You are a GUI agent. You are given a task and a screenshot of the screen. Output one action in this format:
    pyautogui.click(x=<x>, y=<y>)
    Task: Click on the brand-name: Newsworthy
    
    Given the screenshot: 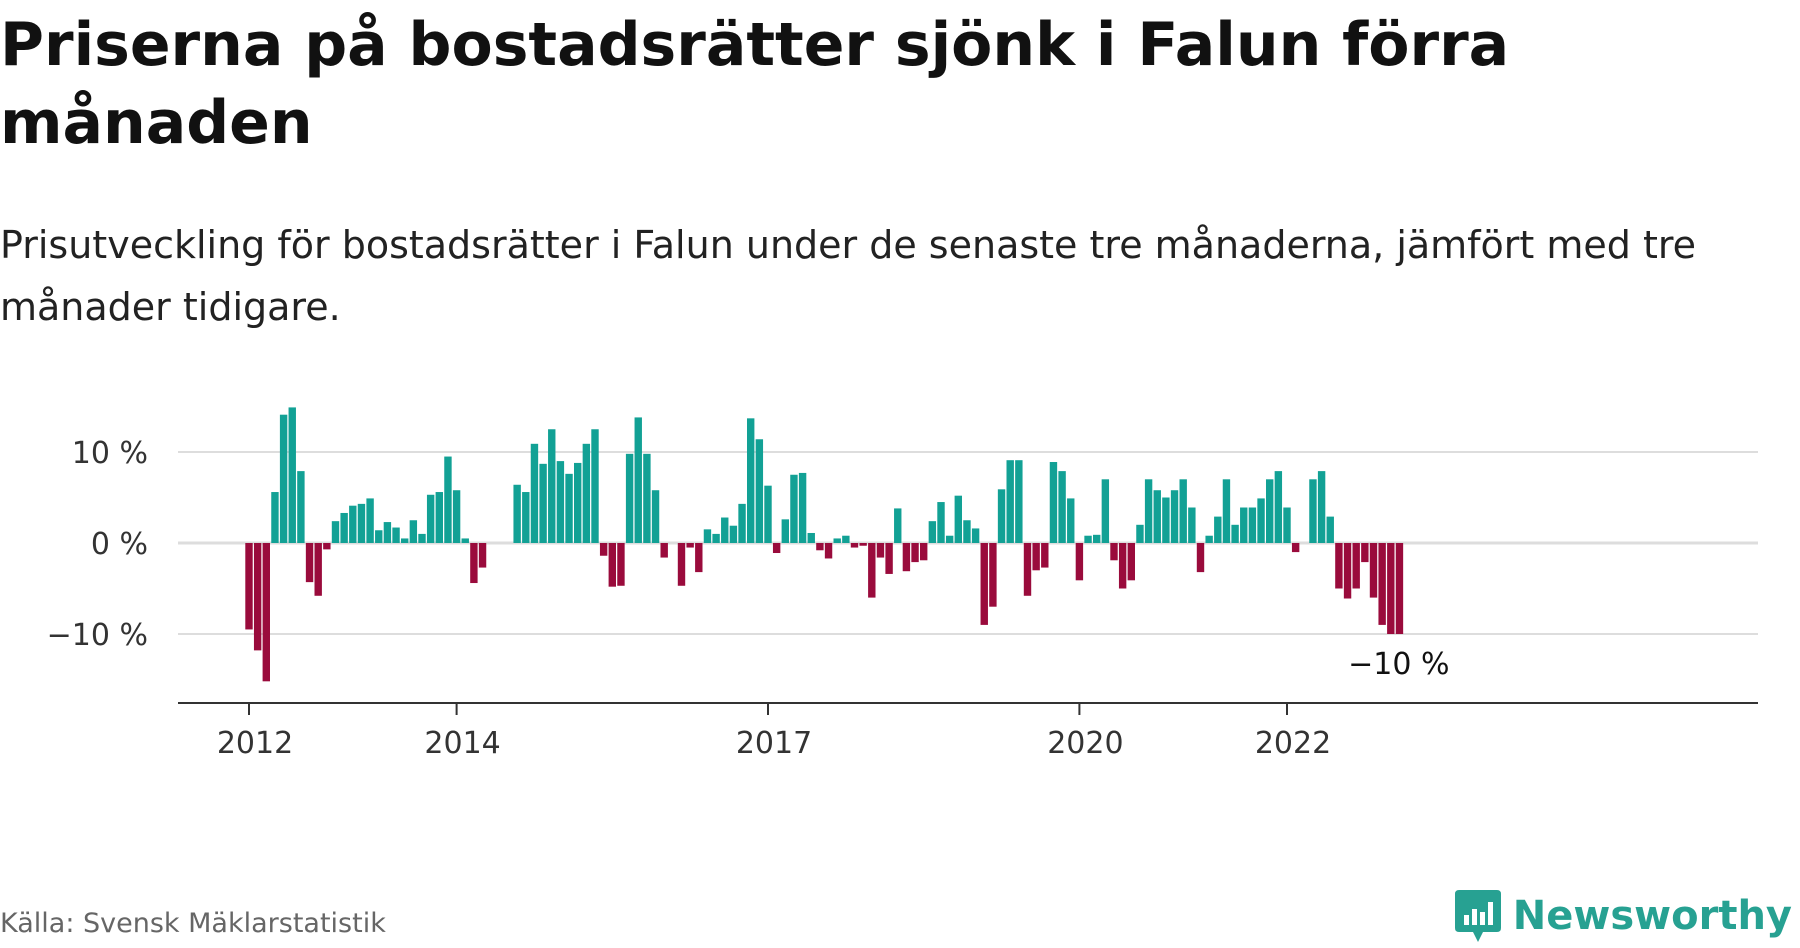 What is the action you would take?
    pyautogui.click(x=1652, y=916)
    